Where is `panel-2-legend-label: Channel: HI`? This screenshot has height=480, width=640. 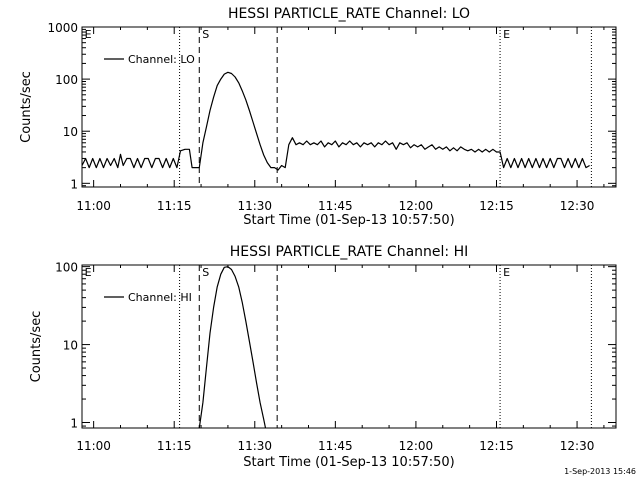 panel-2-legend-label: Channel: HI is located at coordinates (160, 297).